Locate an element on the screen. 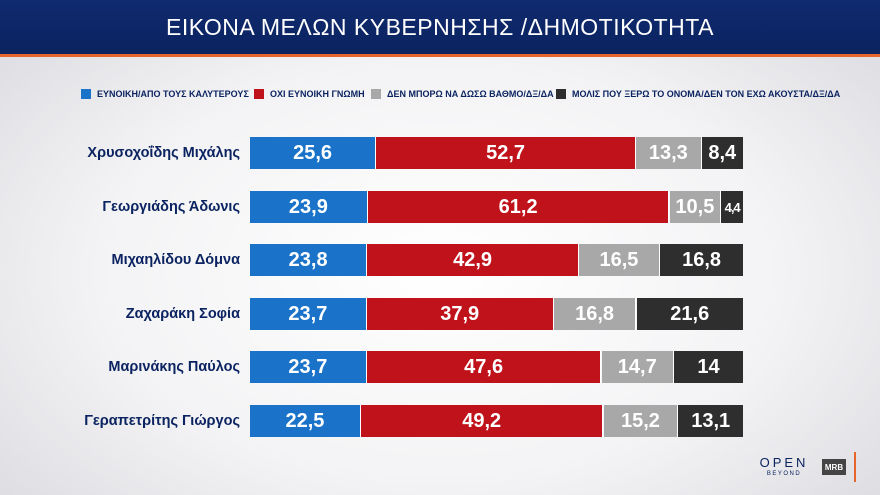  bar-segment: 22,5 is located at coordinates (305, 421).